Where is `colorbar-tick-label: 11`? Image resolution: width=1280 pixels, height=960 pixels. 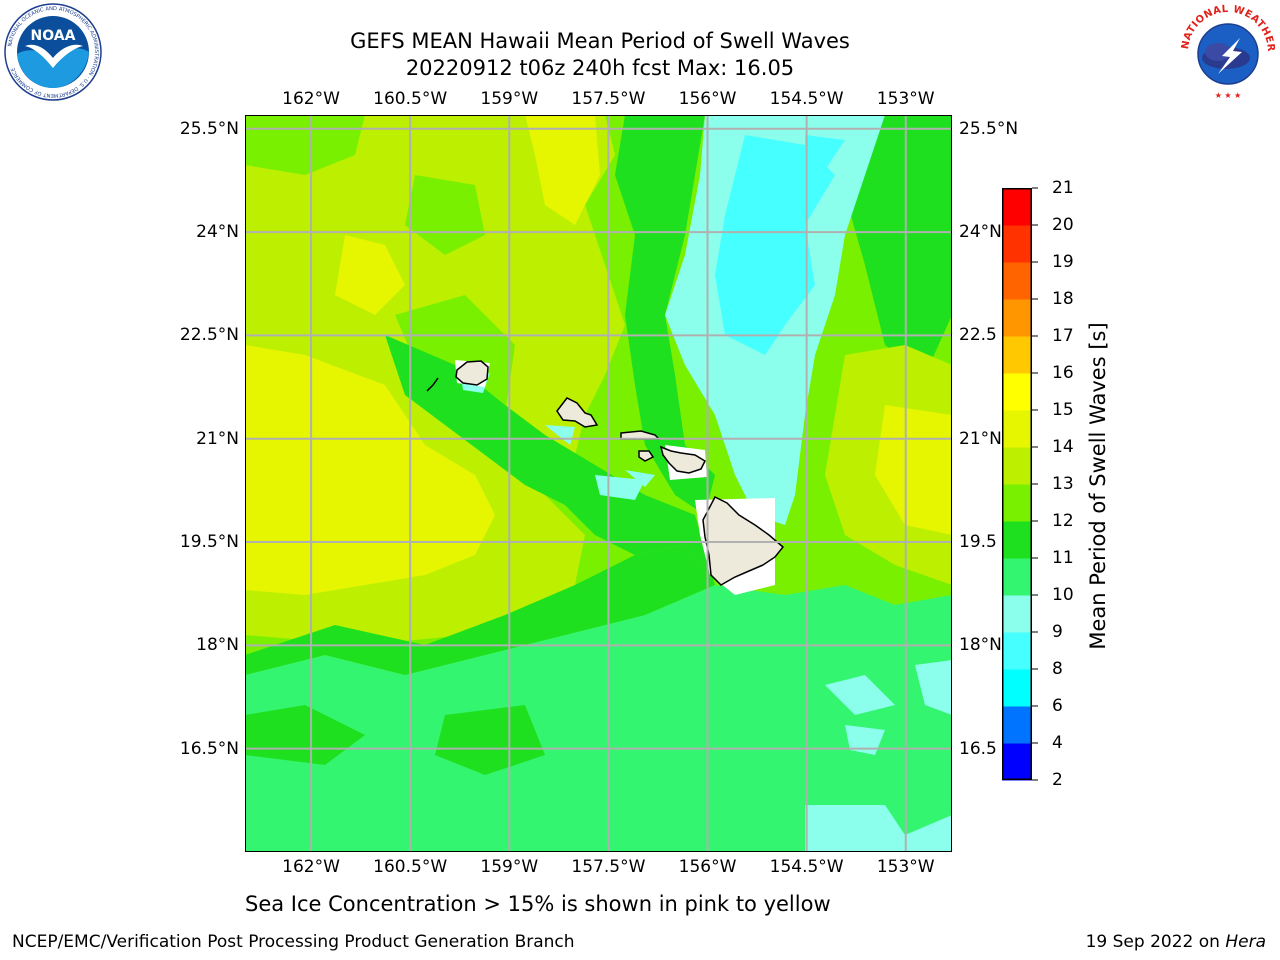 colorbar-tick-label: 11 is located at coordinates (1063, 558).